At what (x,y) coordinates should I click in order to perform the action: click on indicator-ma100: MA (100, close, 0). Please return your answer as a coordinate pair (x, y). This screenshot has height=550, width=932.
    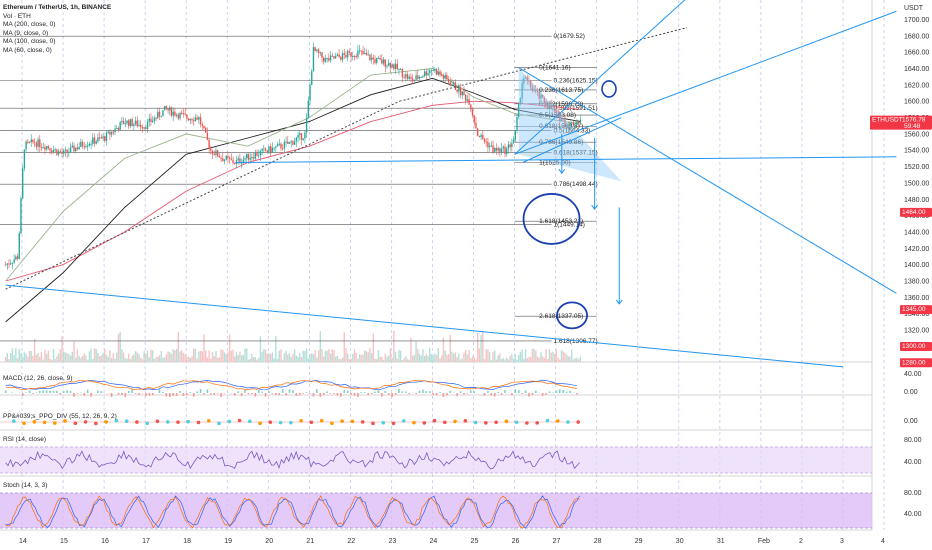
    Looking at the image, I should click on (29, 41).